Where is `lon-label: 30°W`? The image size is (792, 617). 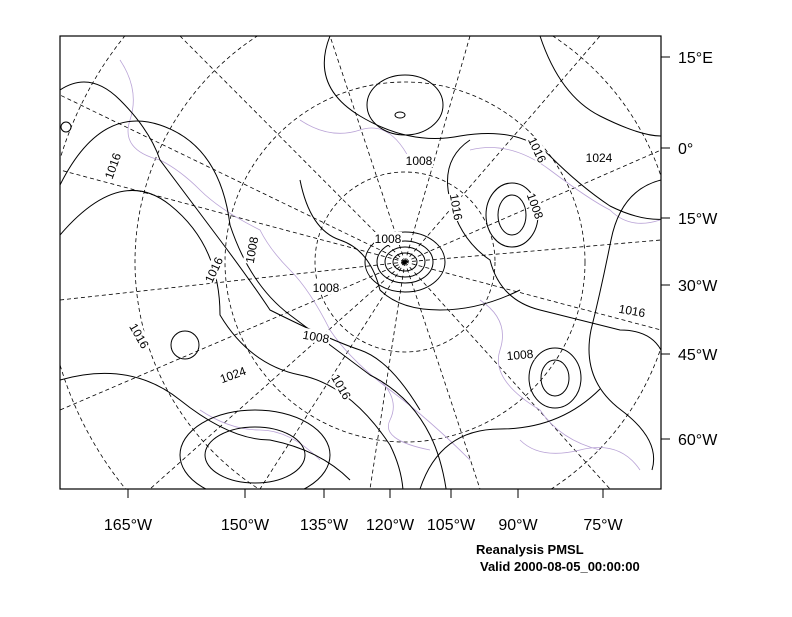 lon-label: 30°W is located at coordinates (698, 286).